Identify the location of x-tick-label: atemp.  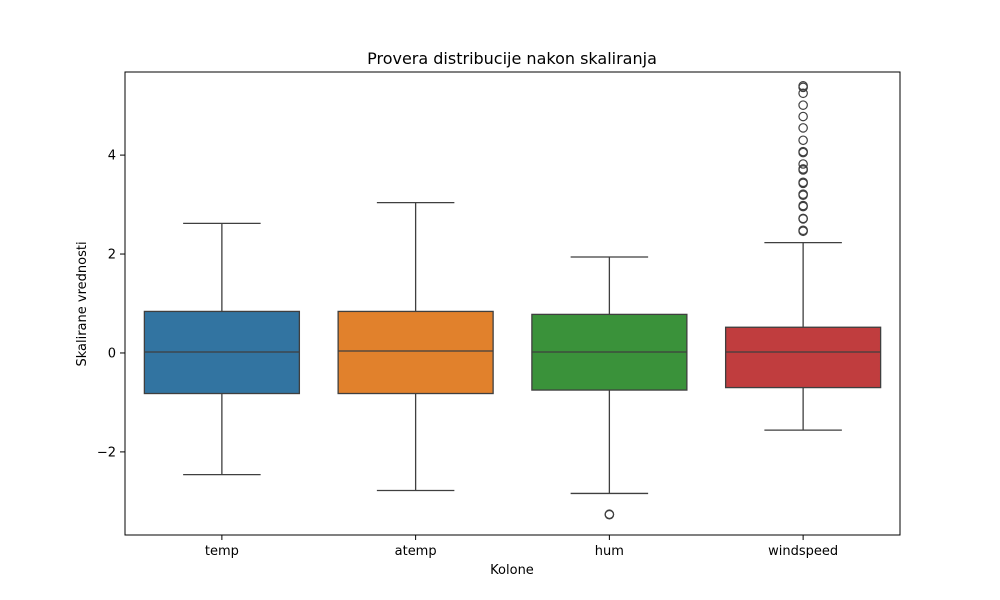
(416, 551).